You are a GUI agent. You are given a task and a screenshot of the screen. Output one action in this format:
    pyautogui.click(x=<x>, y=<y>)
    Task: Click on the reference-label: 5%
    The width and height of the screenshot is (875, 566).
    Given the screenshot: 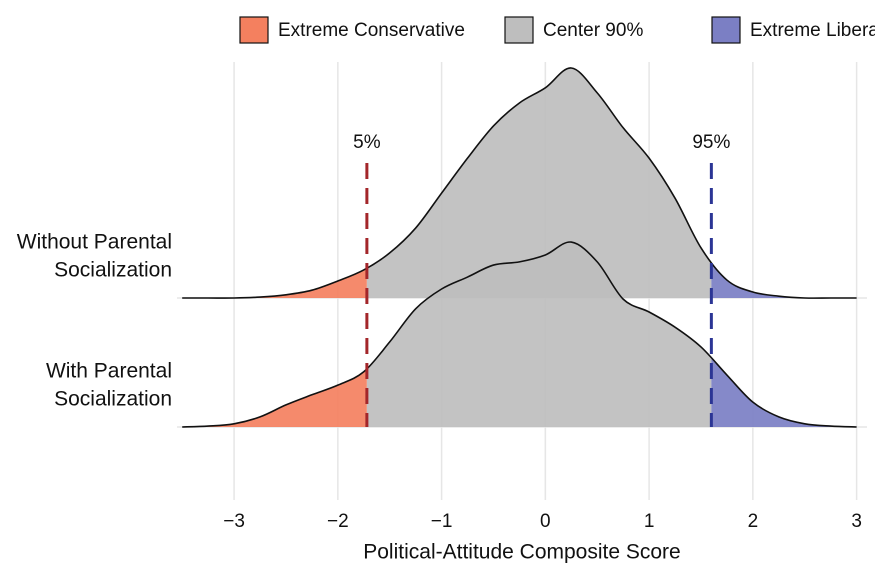 What is the action you would take?
    pyautogui.click(x=367, y=142)
    